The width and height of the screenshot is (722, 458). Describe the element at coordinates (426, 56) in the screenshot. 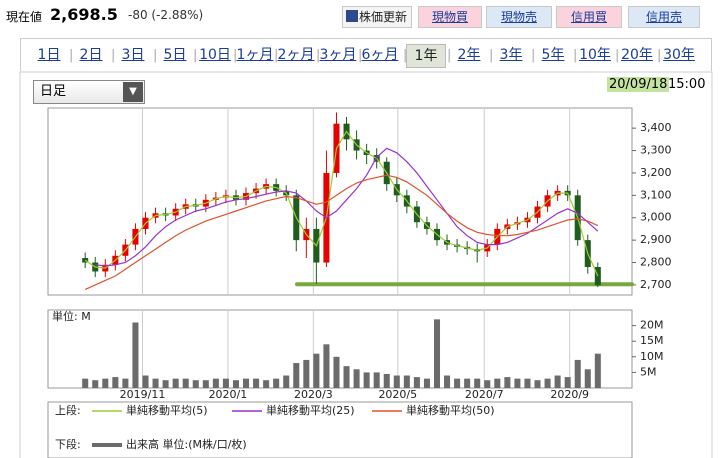

I see `period-tab: 1年` at that location.